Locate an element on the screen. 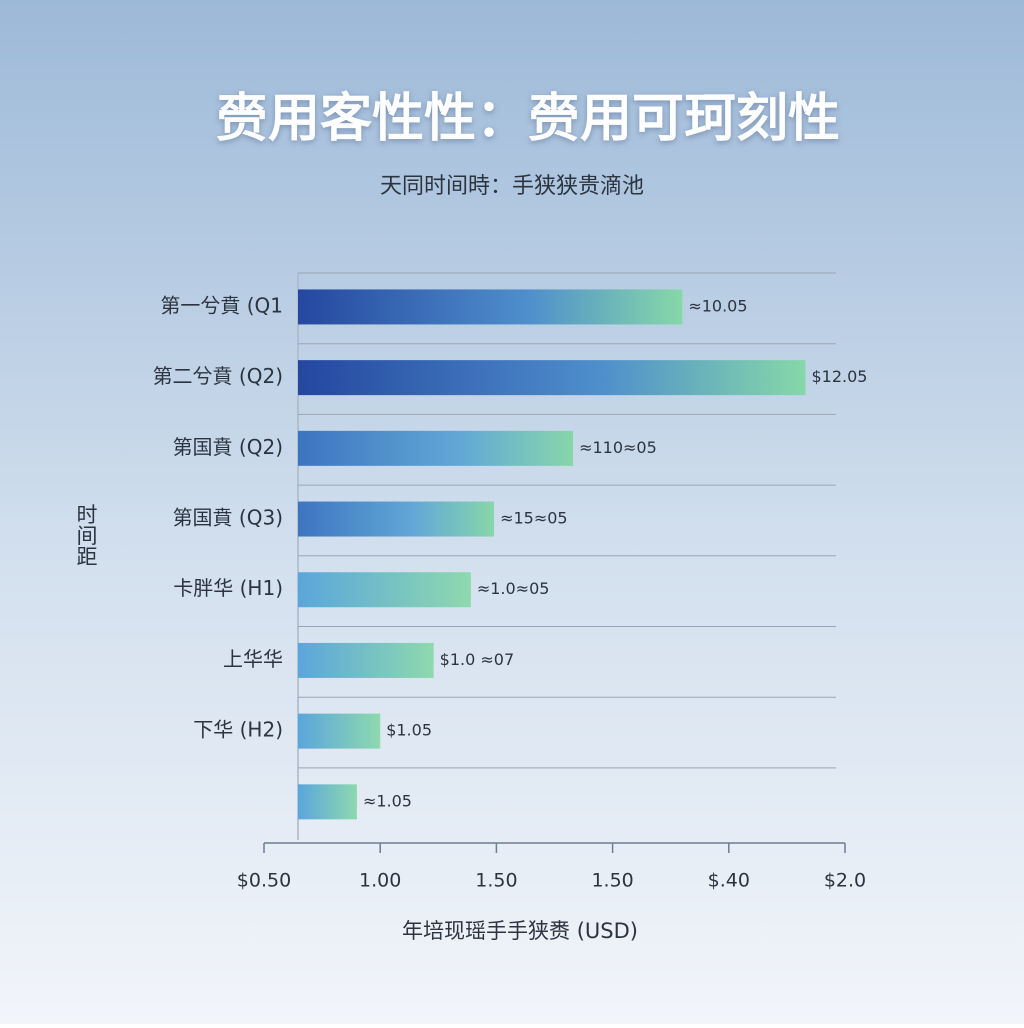  chart-subtitle: 天同时间時：手狭狭贵滴池 is located at coordinates (512, 186).